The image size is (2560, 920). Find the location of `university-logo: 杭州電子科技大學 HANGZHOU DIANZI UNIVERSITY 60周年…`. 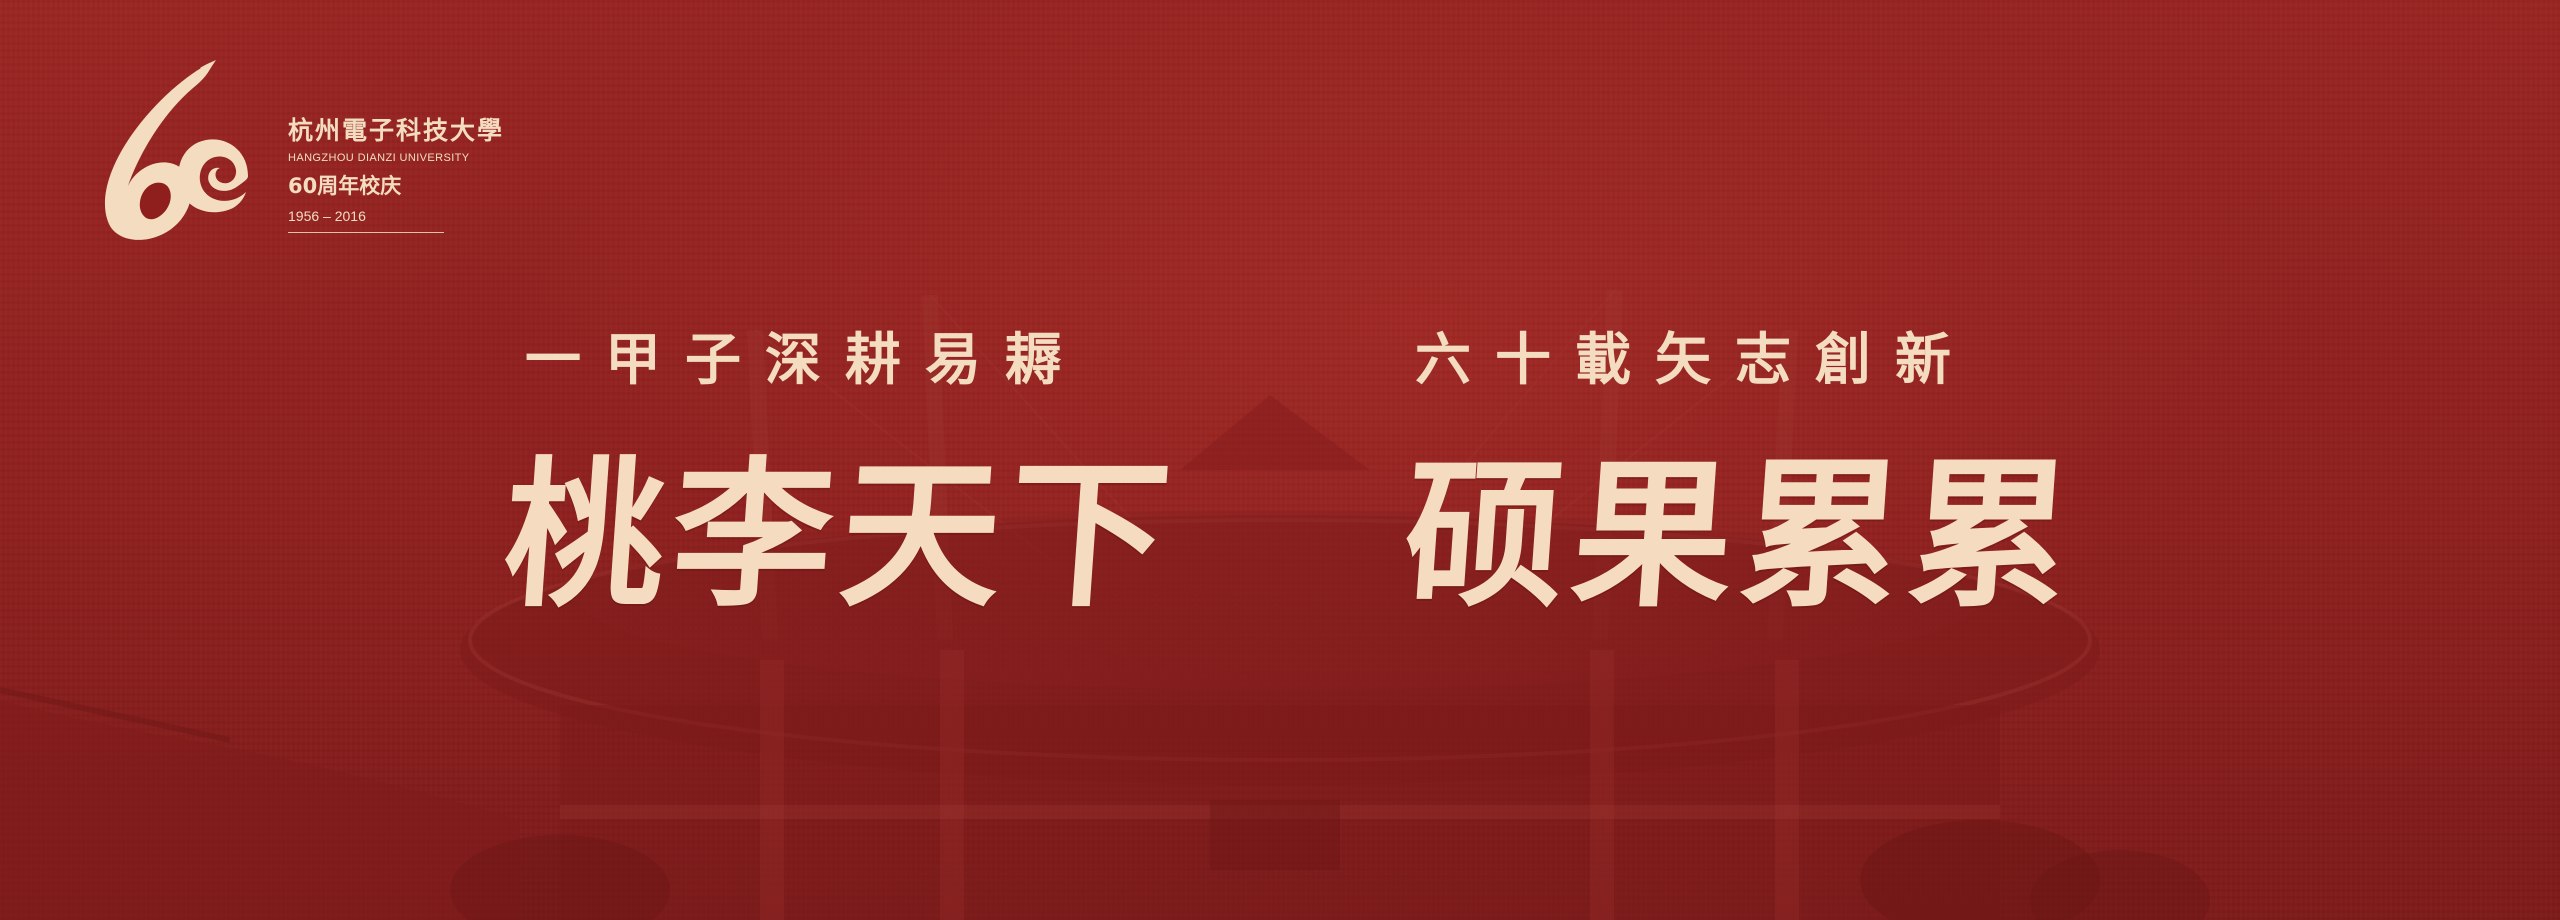

university-logo: 杭州電子科技大學 HANGZHOU DIANZI UNIVERSITY 60周年… is located at coordinates (298, 153).